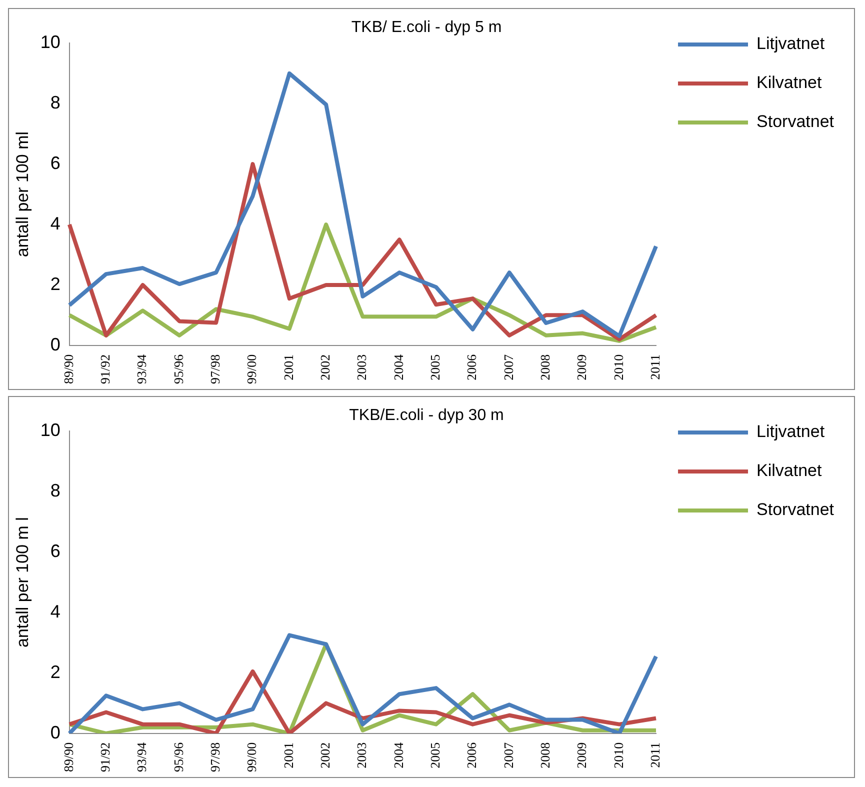 This screenshot has height=787, width=865. Describe the element at coordinates (22, 582) in the screenshot. I see `y-axis-title: antall per 100 m l` at that location.